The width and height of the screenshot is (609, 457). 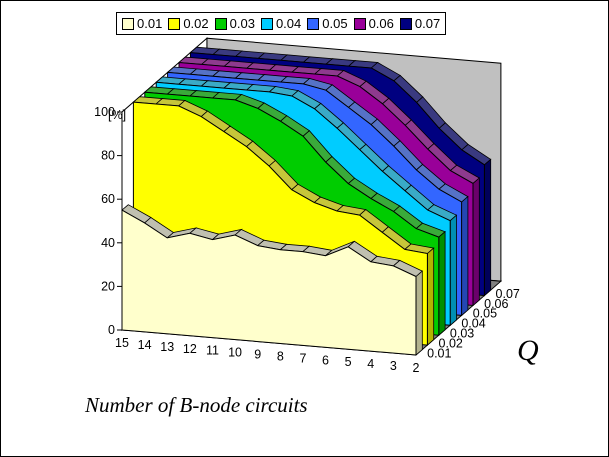 I want to click on legend-item: 0.03, so click(x=234, y=23).